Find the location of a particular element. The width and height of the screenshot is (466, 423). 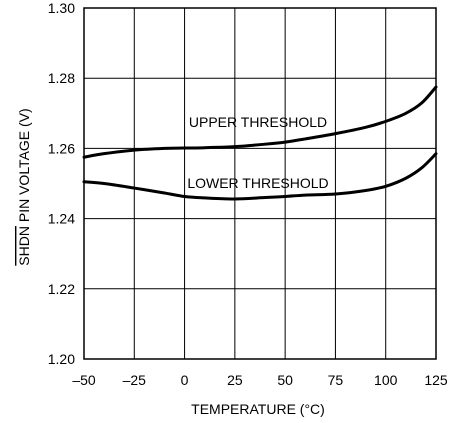

y-tick-label: 1.20 is located at coordinates (61, 359).